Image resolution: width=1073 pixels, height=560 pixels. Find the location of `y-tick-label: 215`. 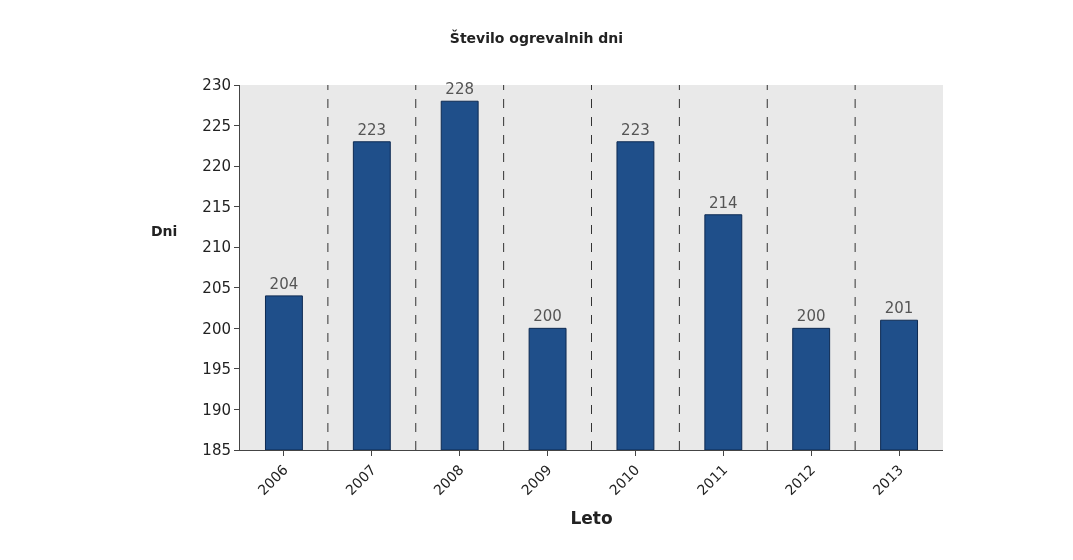

y-tick-label: 215 is located at coordinates (216, 206).